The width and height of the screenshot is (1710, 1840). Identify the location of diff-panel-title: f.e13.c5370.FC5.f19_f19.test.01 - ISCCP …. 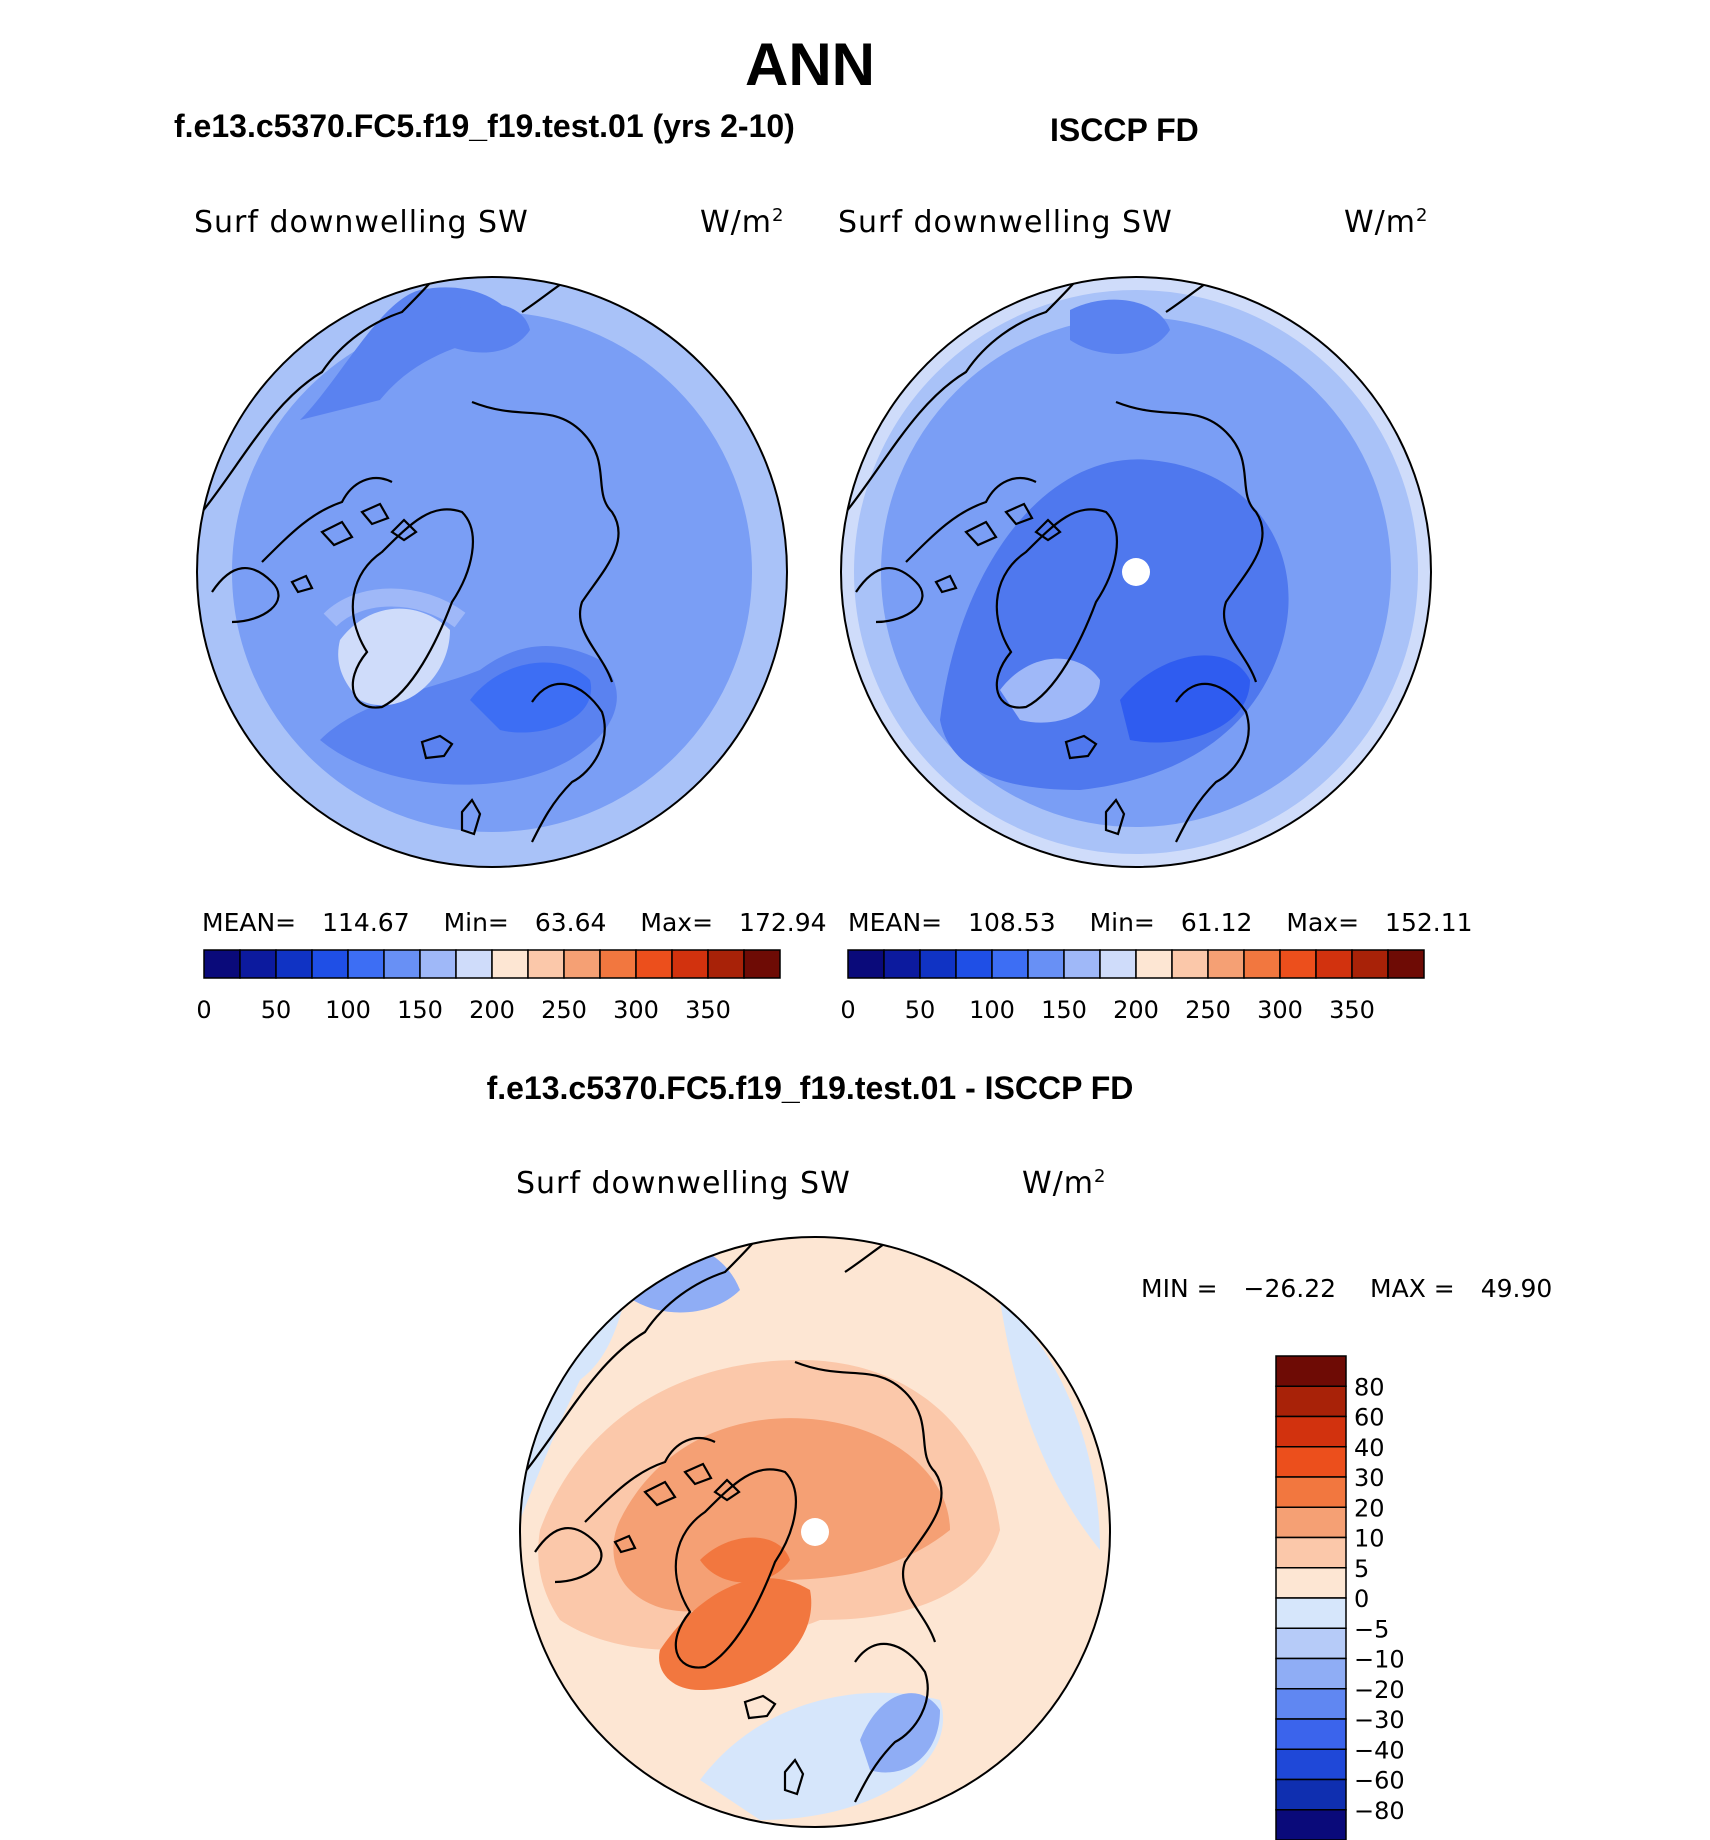
(810, 1088).